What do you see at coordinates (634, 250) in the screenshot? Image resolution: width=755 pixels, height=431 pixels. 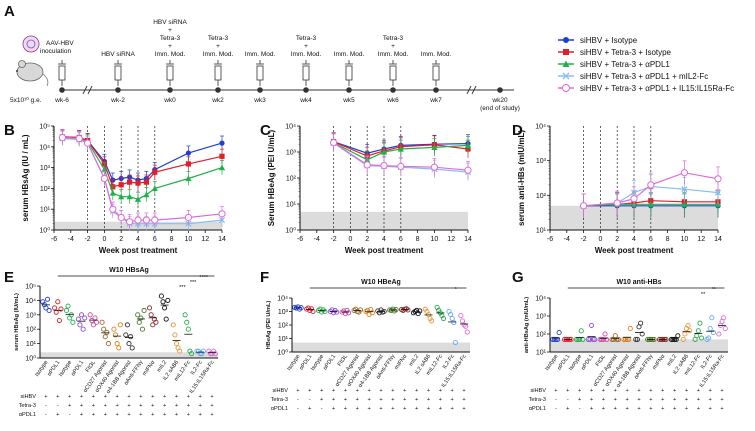 I see `x-axis-label: Week post treatment` at bounding box center [634, 250].